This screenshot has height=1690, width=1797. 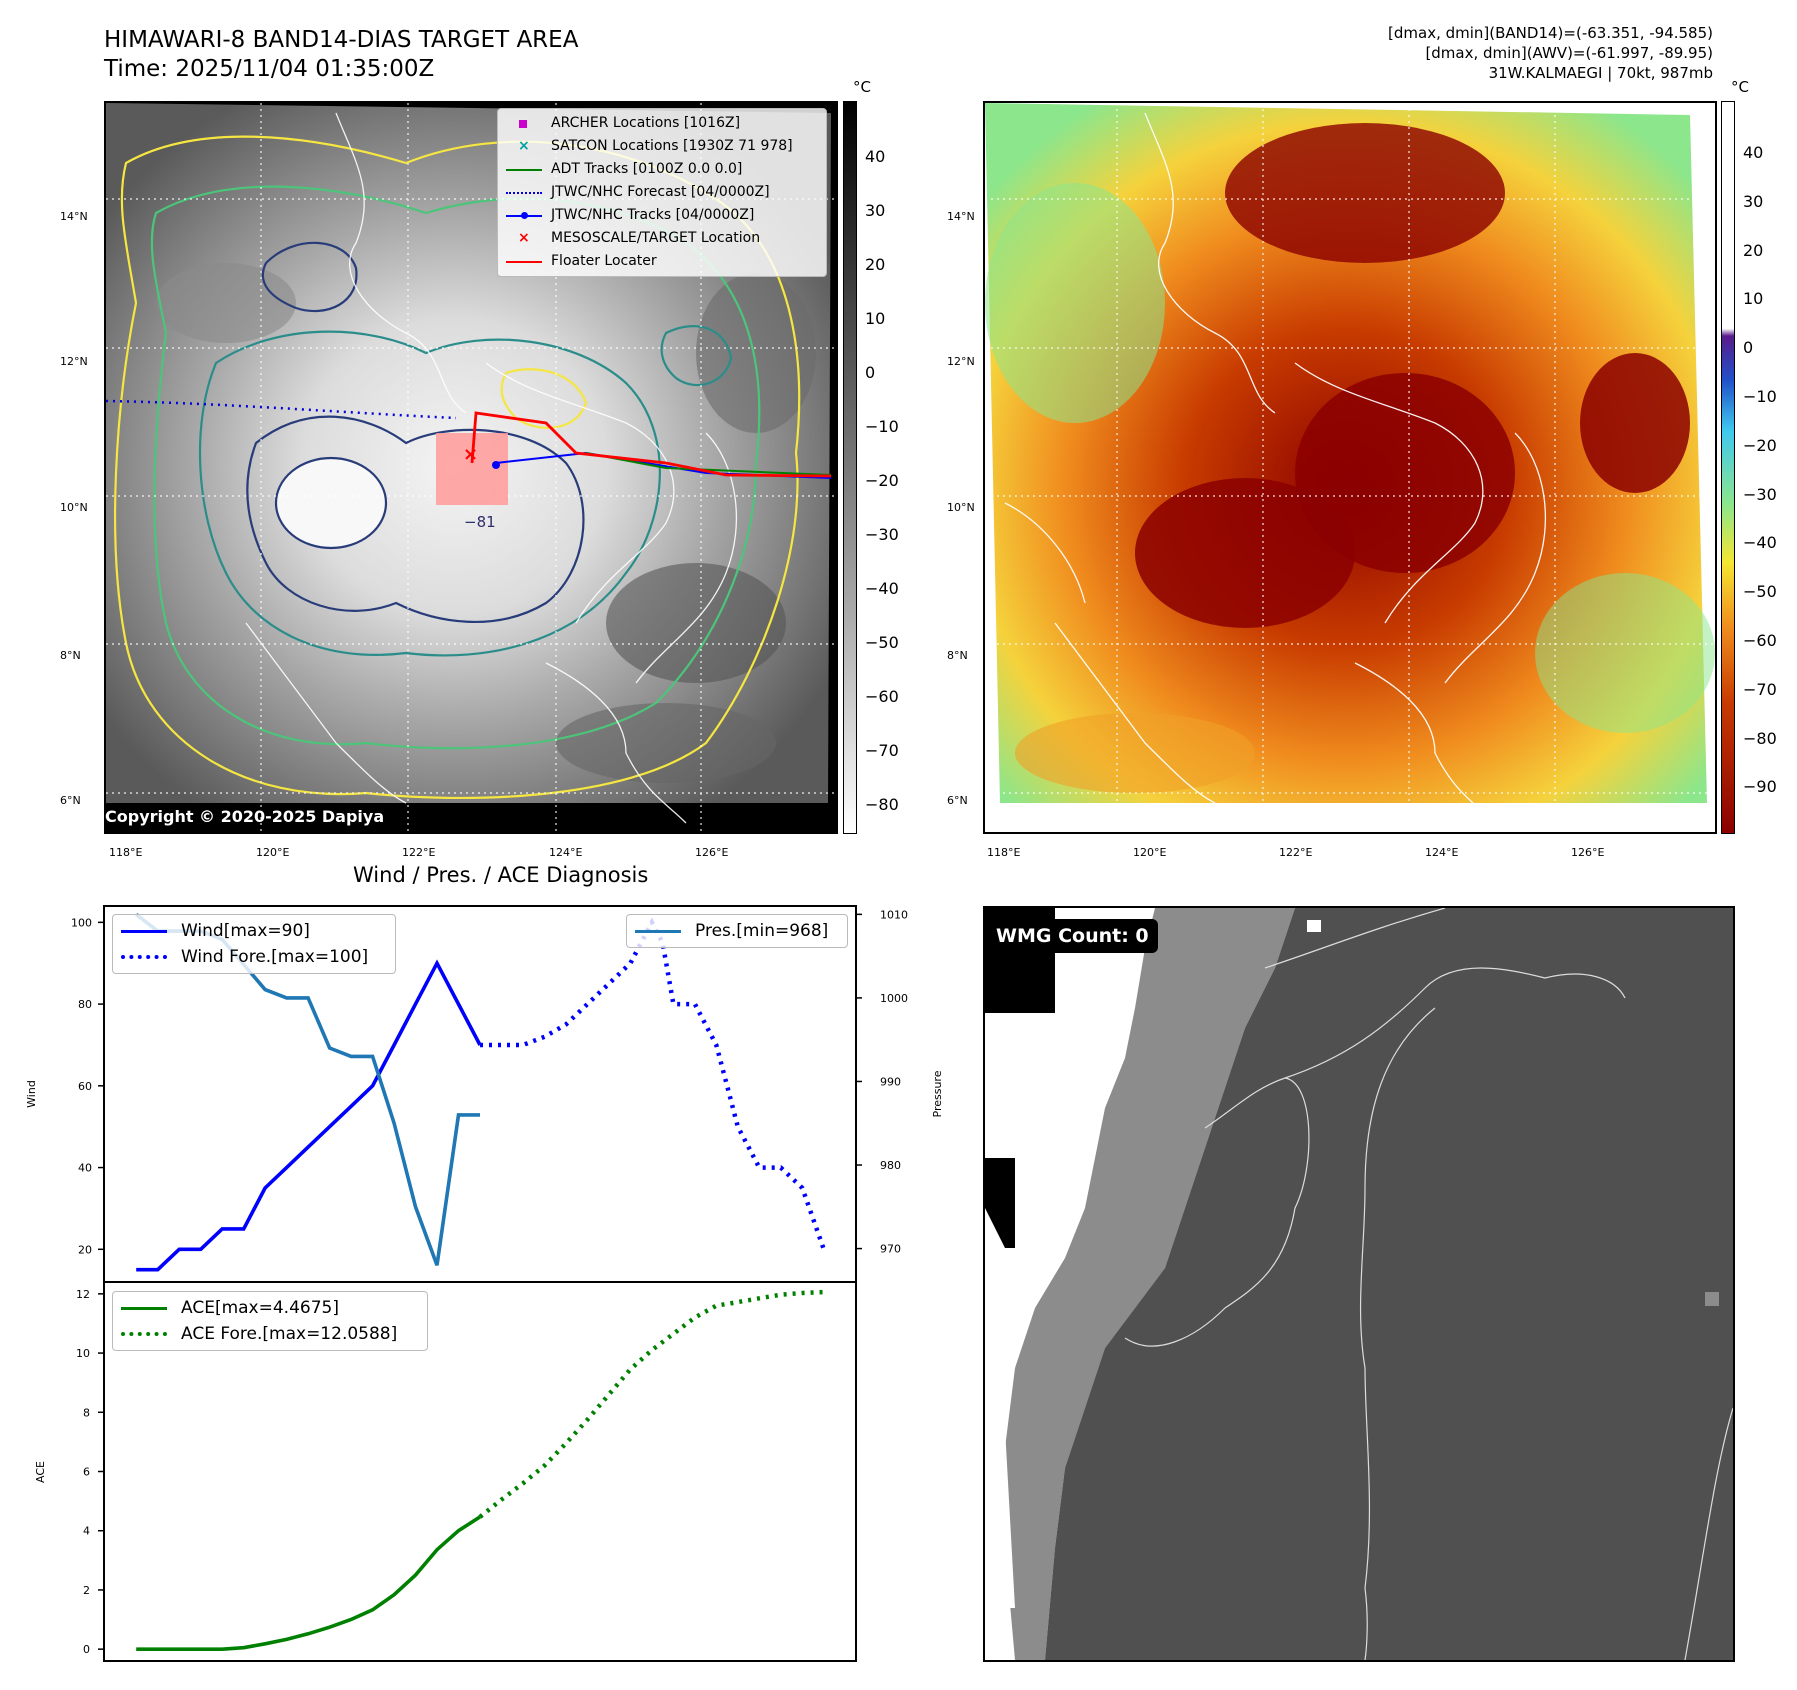 What do you see at coordinates (894, 914) in the screenshot?
I see `pressure-tick-label: 1010` at bounding box center [894, 914].